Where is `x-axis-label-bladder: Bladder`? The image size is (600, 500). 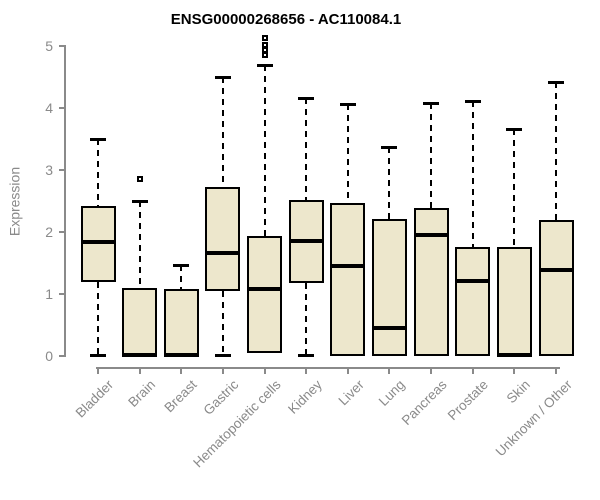
x-axis-label-bladder: Bladder is located at coordinates (95, 399).